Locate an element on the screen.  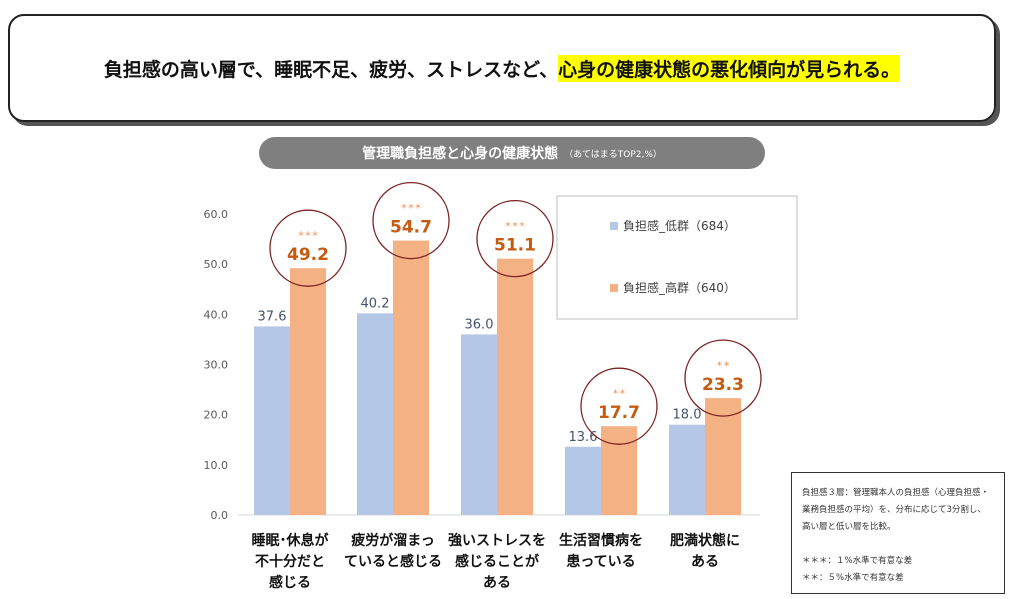
chart-title-main: 管理職負担感と心身の健康状態 is located at coordinates (460, 154).